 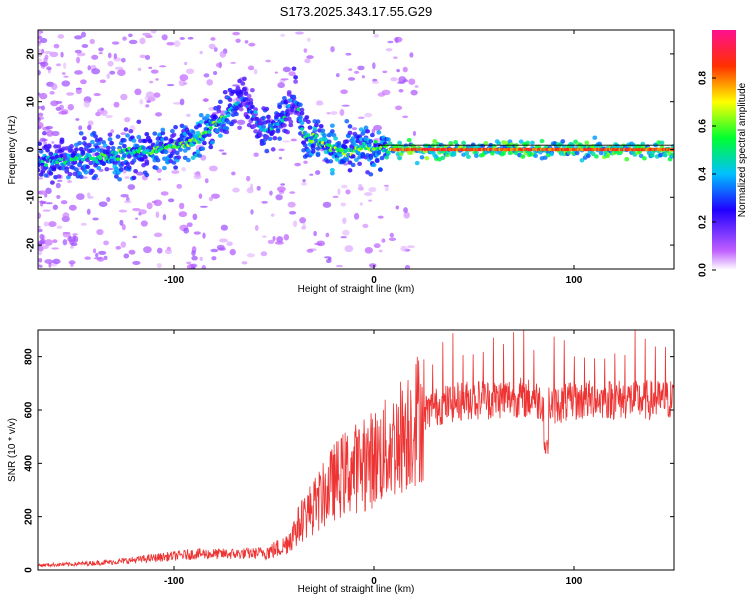 What do you see at coordinates (31, 244) in the screenshot?
I see `y-tick-label: -20` at bounding box center [31, 244].